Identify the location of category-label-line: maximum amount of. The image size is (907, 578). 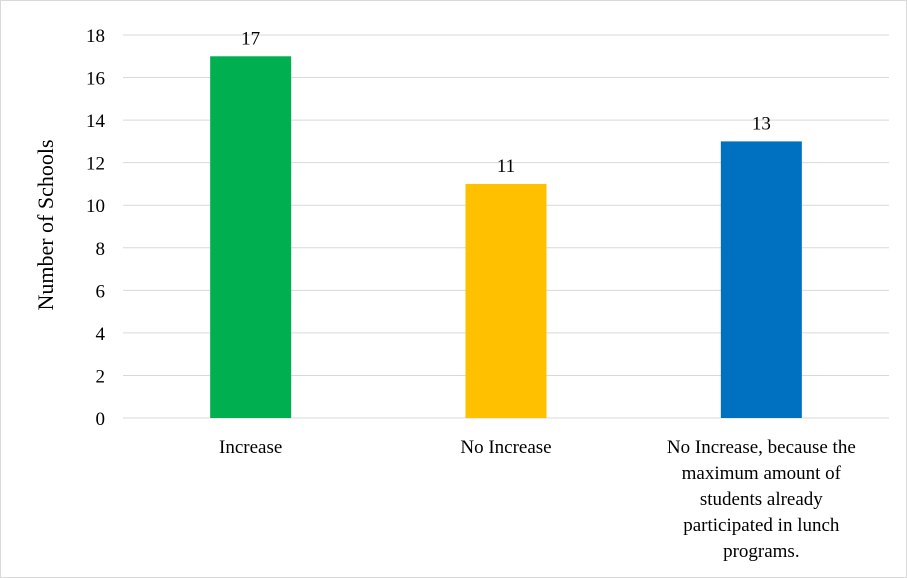
(762, 473).